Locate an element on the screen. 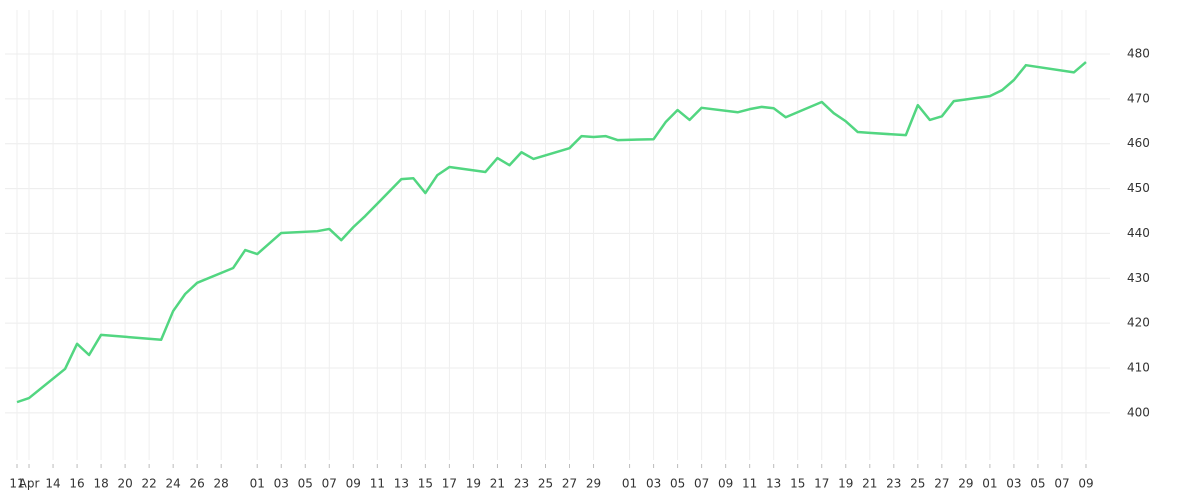 The width and height of the screenshot is (1200, 500). y-tick-label: 410 is located at coordinates (1138, 368).